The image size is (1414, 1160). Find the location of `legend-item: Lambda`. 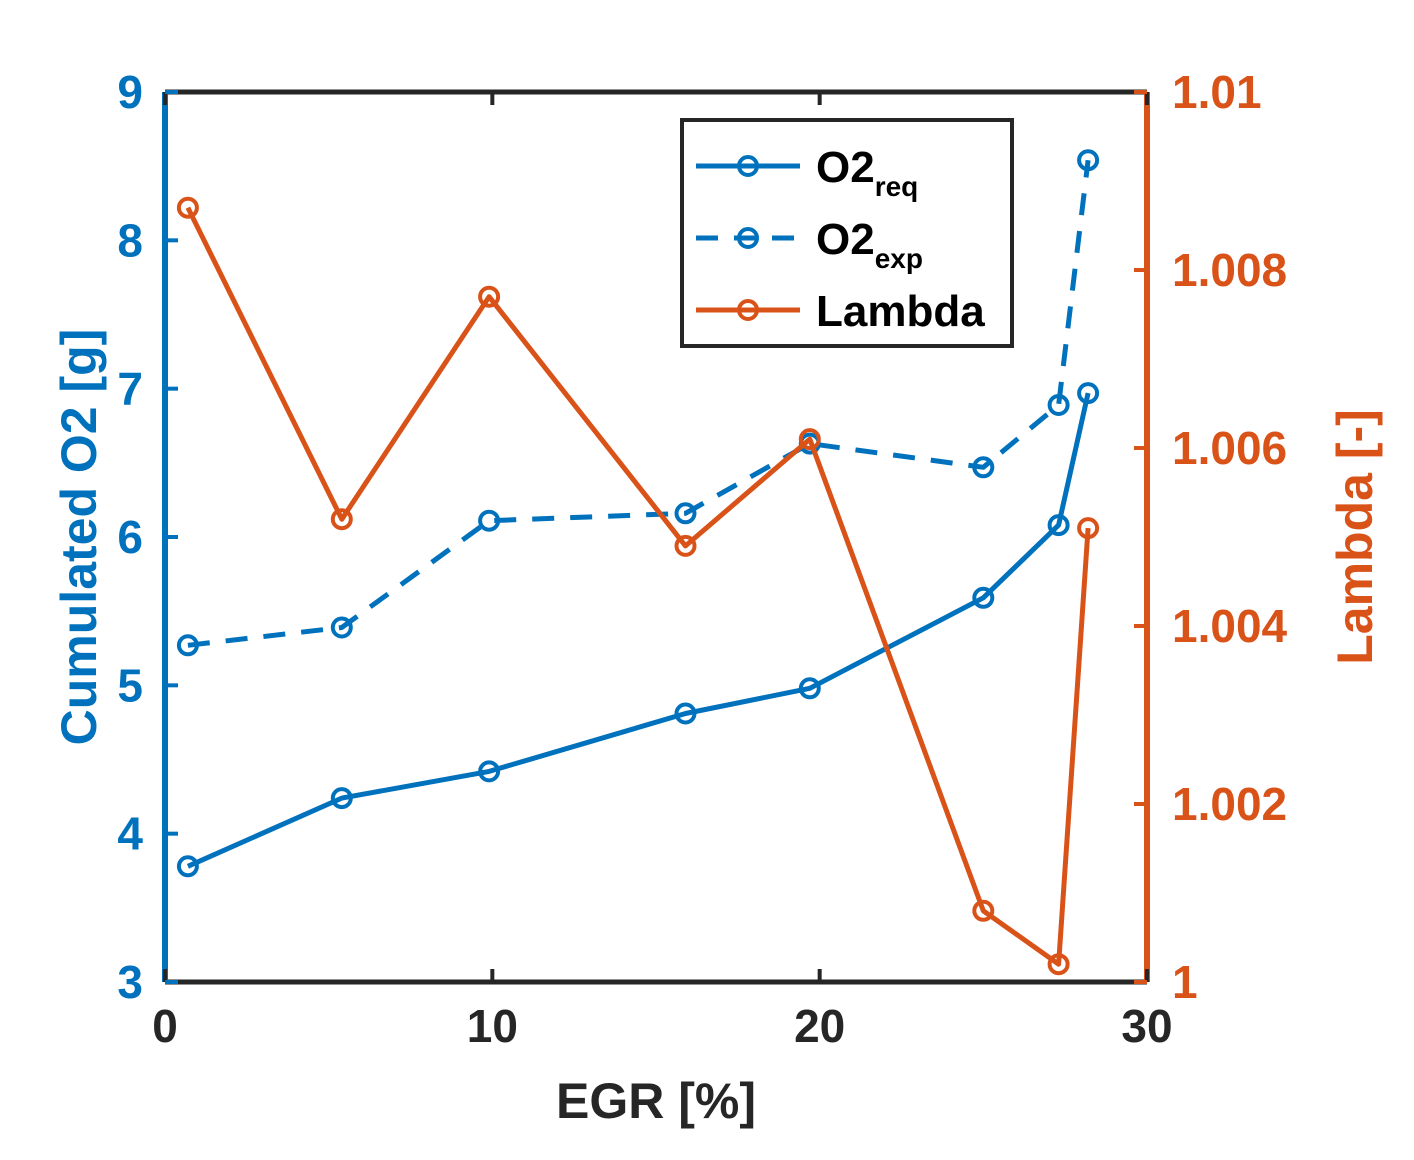

legend-item: Lambda is located at coordinates (840, 311).